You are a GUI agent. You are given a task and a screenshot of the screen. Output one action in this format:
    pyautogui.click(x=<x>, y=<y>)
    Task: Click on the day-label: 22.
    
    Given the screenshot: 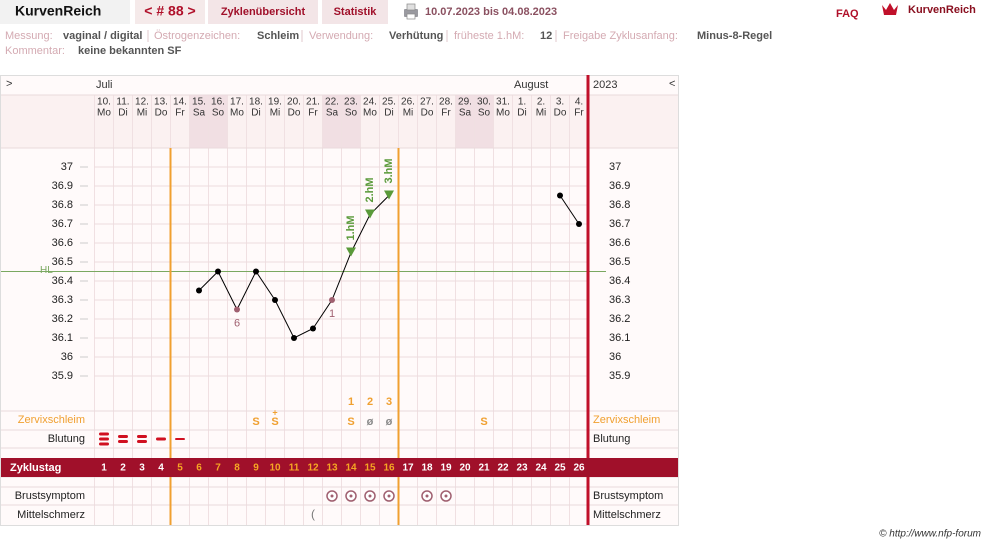 What is the action you would take?
    pyautogui.click(x=332, y=102)
    